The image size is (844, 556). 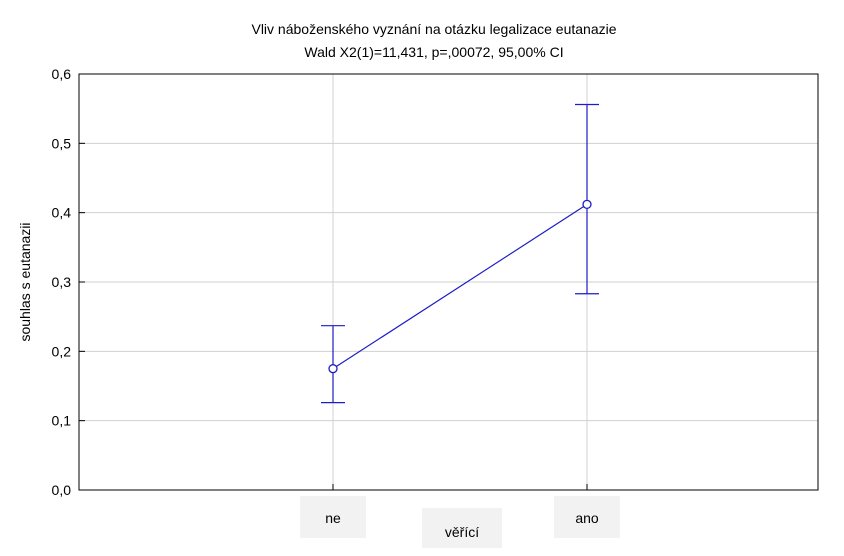 What do you see at coordinates (62, 490) in the screenshot?
I see `y-tick-label: 0,0` at bounding box center [62, 490].